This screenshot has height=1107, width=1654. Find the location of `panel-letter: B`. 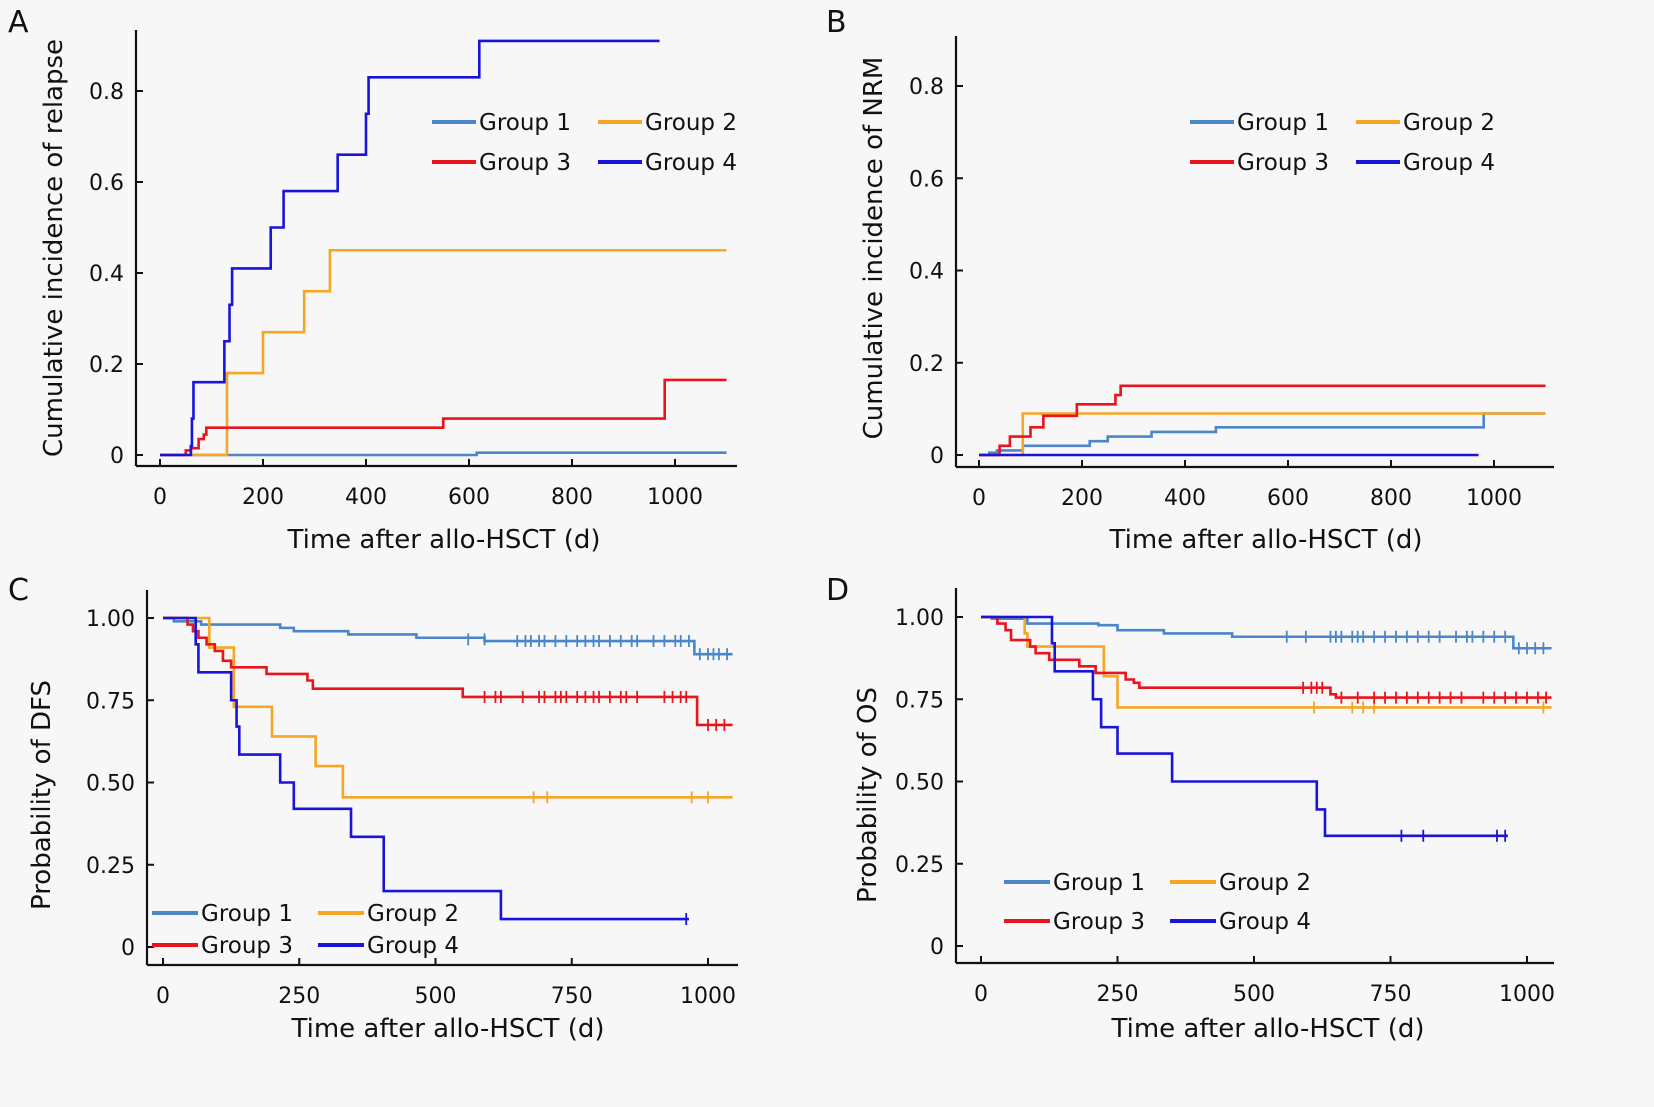

panel-letter: B is located at coordinates (836, 22).